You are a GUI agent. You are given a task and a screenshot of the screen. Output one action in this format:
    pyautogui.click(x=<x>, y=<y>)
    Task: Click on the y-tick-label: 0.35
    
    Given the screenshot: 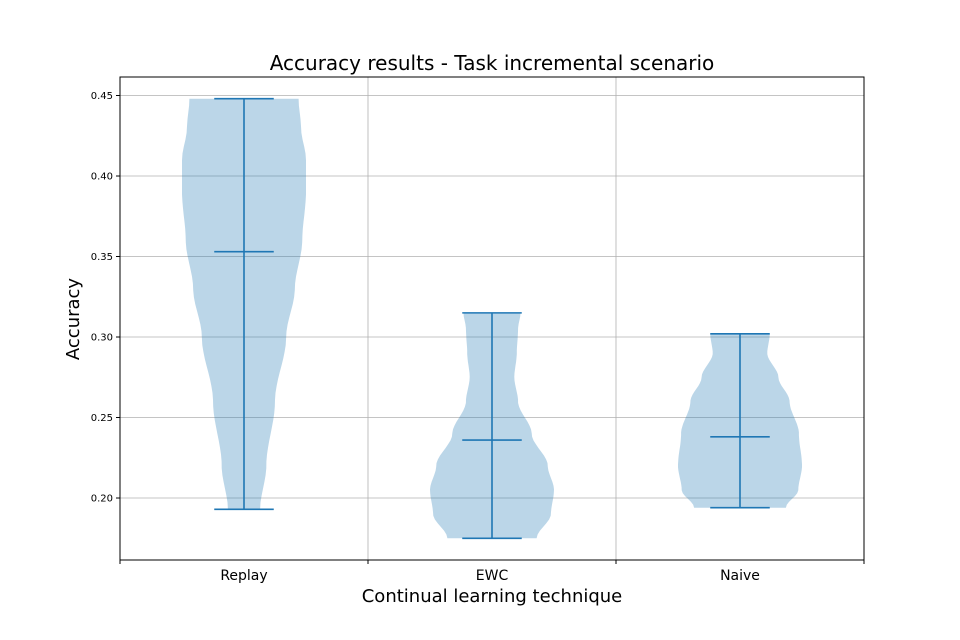 What is the action you would take?
    pyautogui.click(x=102, y=257)
    